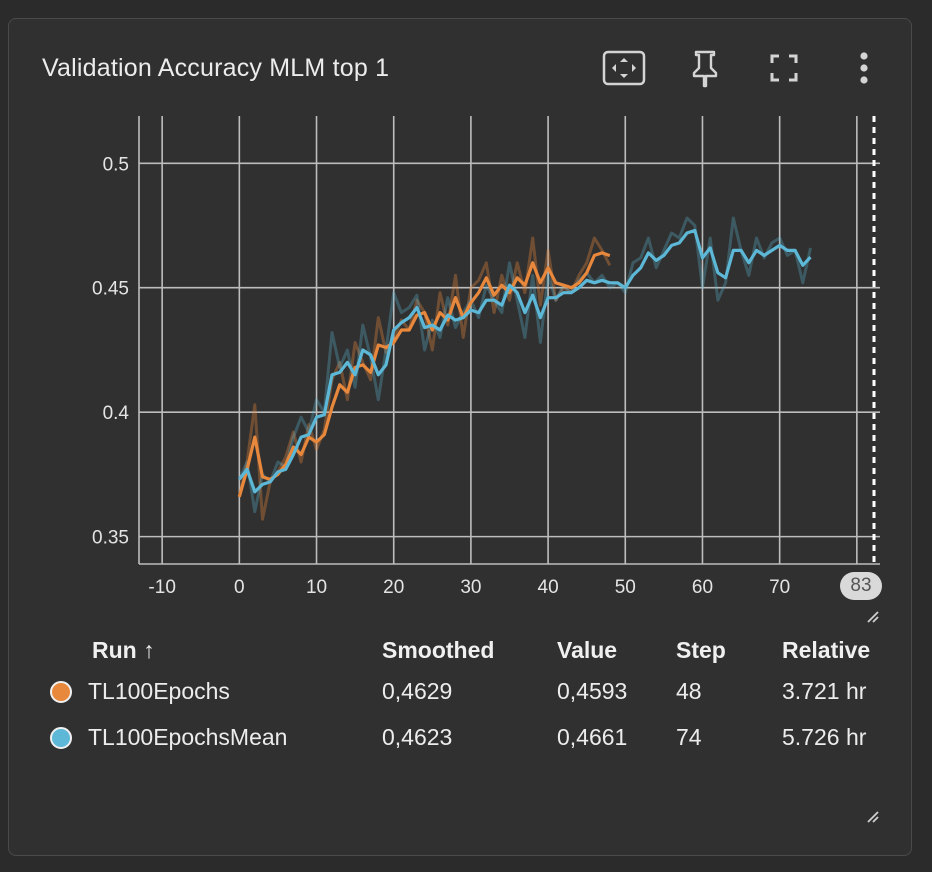  I want to click on fit-domain-button, so click(624, 68).